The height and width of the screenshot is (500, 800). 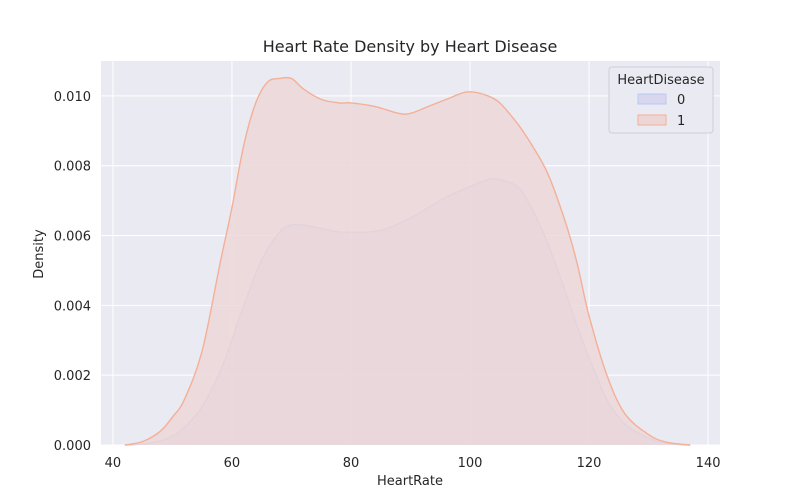 What do you see at coordinates (413, 463) in the screenshot?
I see `x-axis-ticks: 40 60 80 100 120 140` at bounding box center [413, 463].